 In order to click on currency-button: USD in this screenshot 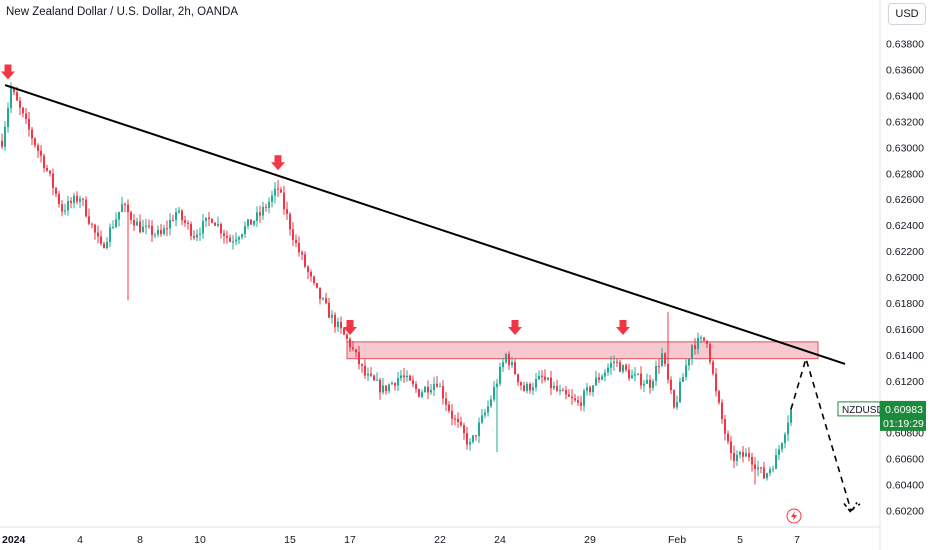, I will do `click(907, 14)`.